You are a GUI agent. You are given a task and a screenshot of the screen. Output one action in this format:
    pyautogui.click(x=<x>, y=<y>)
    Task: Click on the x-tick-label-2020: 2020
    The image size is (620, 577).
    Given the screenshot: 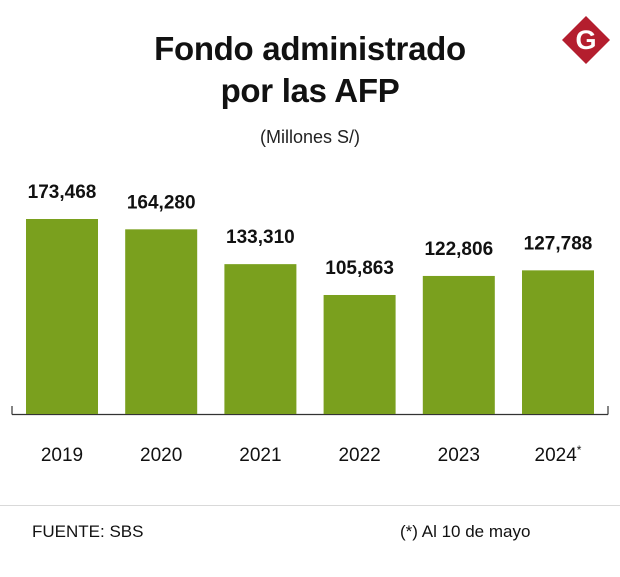 What is the action you would take?
    pyautogui.click(x=161, y=455)
    